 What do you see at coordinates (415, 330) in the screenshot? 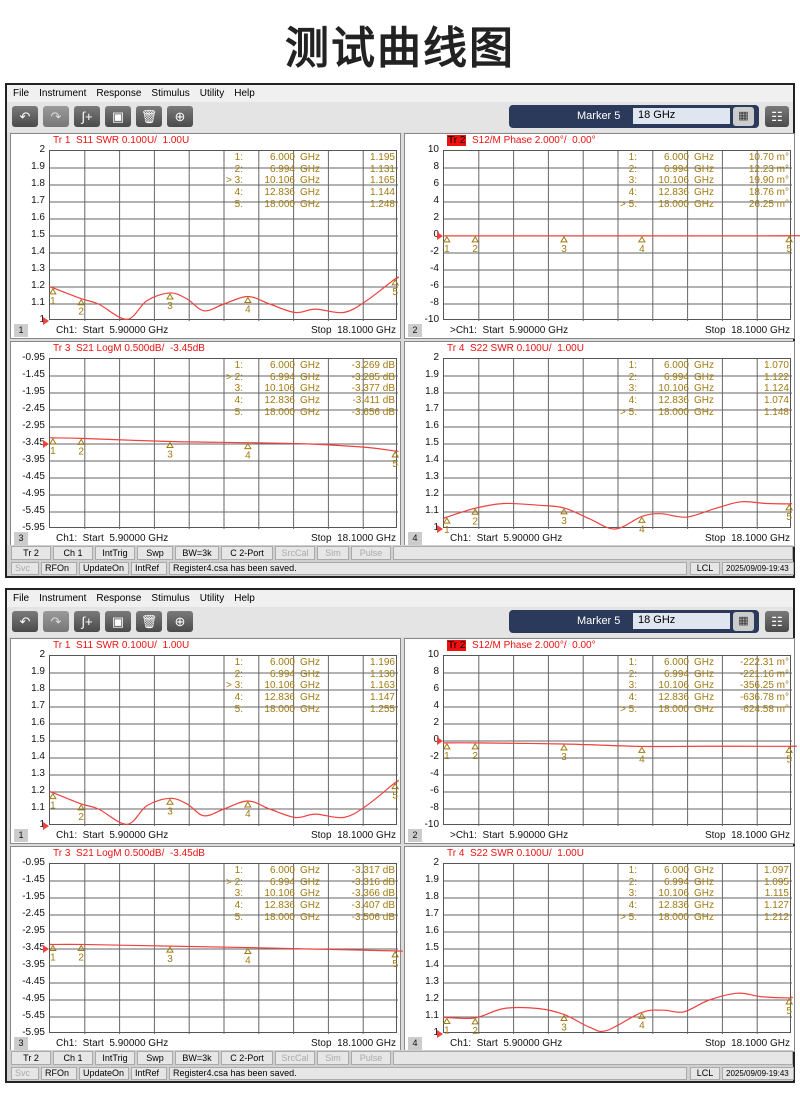
I see `window-number: 2` at bounding box center [415, 330].